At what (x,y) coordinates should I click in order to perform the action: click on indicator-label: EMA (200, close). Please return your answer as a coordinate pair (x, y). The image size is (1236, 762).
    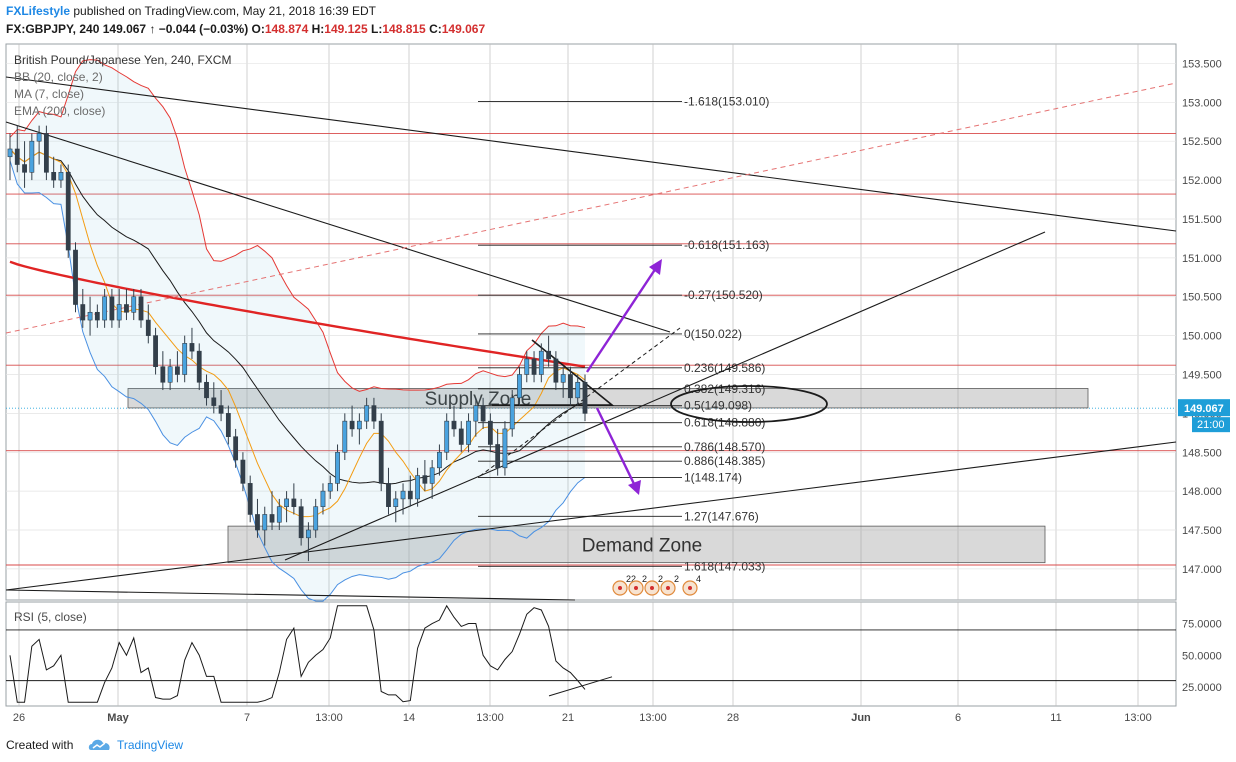
    Looking at the image, I should click on (59, 111).